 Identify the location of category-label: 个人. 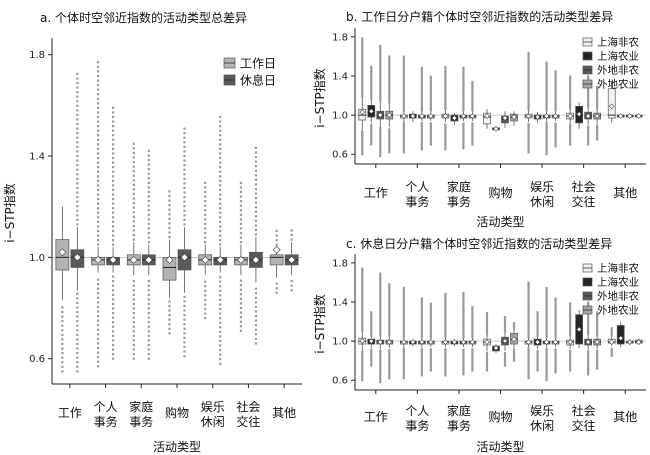
(417, 411).